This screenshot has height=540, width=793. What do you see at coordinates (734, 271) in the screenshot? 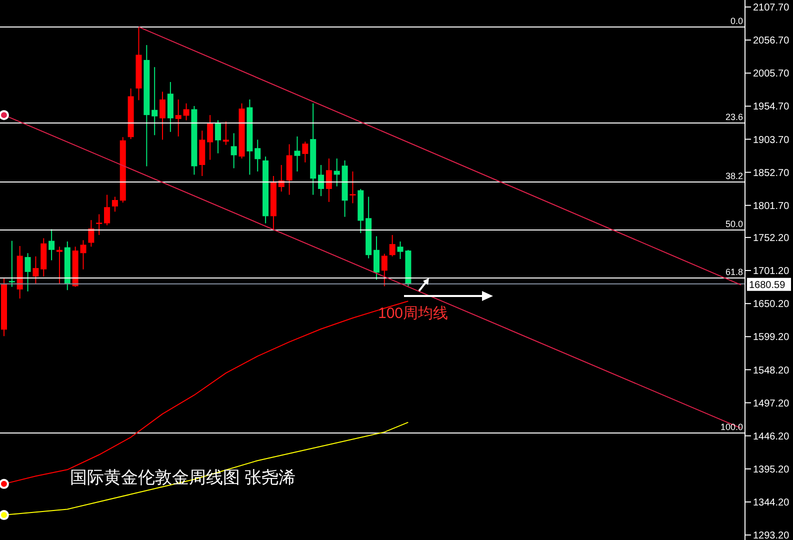
I see `annotation: 61.8` at bounding box center [734, 271].